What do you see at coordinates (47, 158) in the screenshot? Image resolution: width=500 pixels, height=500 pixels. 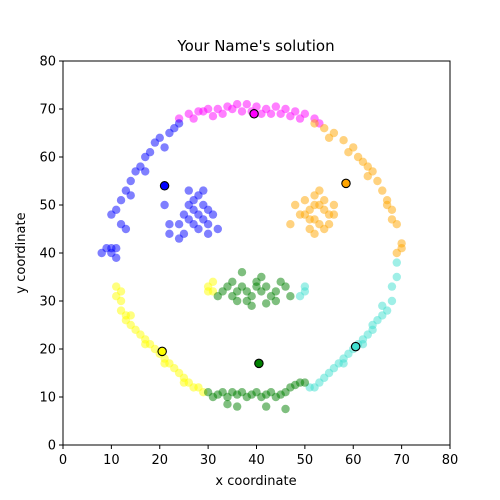 I see `y-tick-label: 60` at bounding box center [47, 158].